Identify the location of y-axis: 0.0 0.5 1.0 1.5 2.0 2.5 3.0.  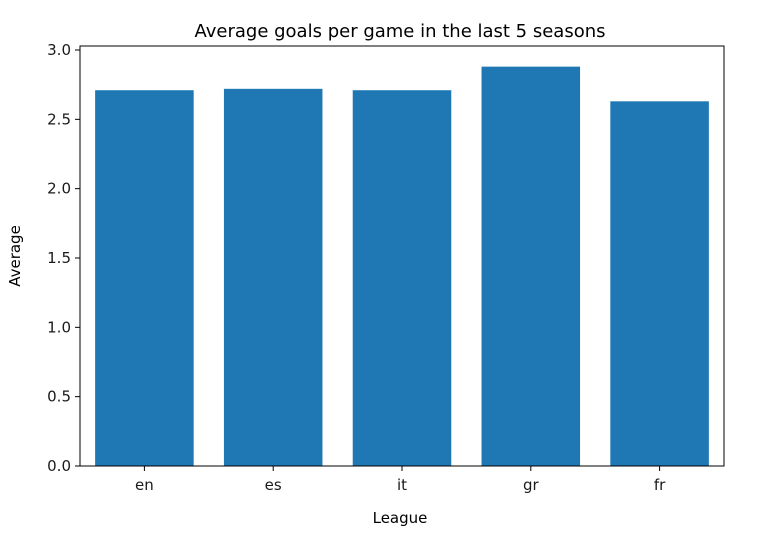
(63, 258).